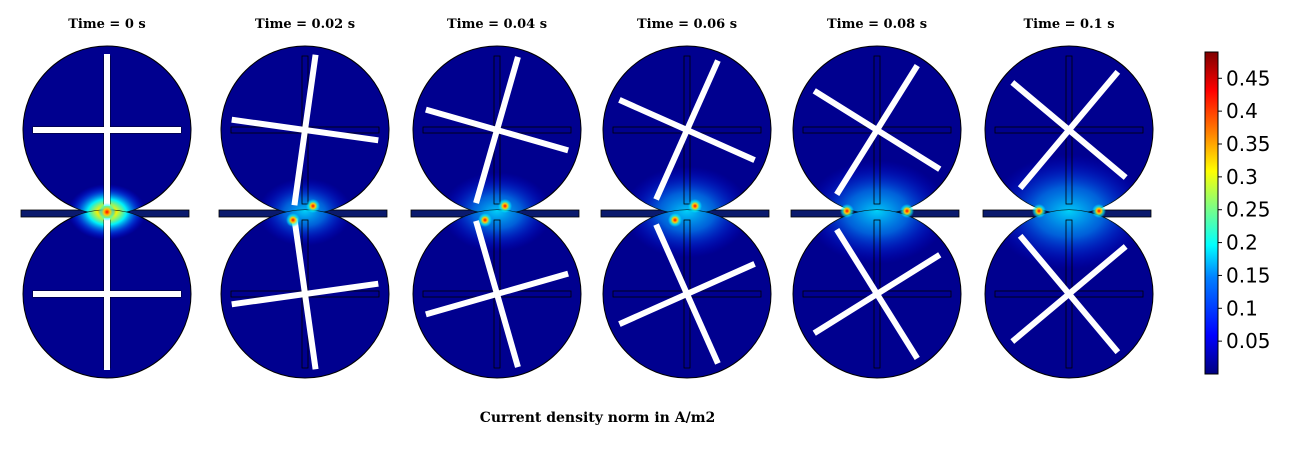 The height and width of the screenshot is (450, 1300). I want to click on frame-title: Time = 0.1 s, so click(1068, 24).